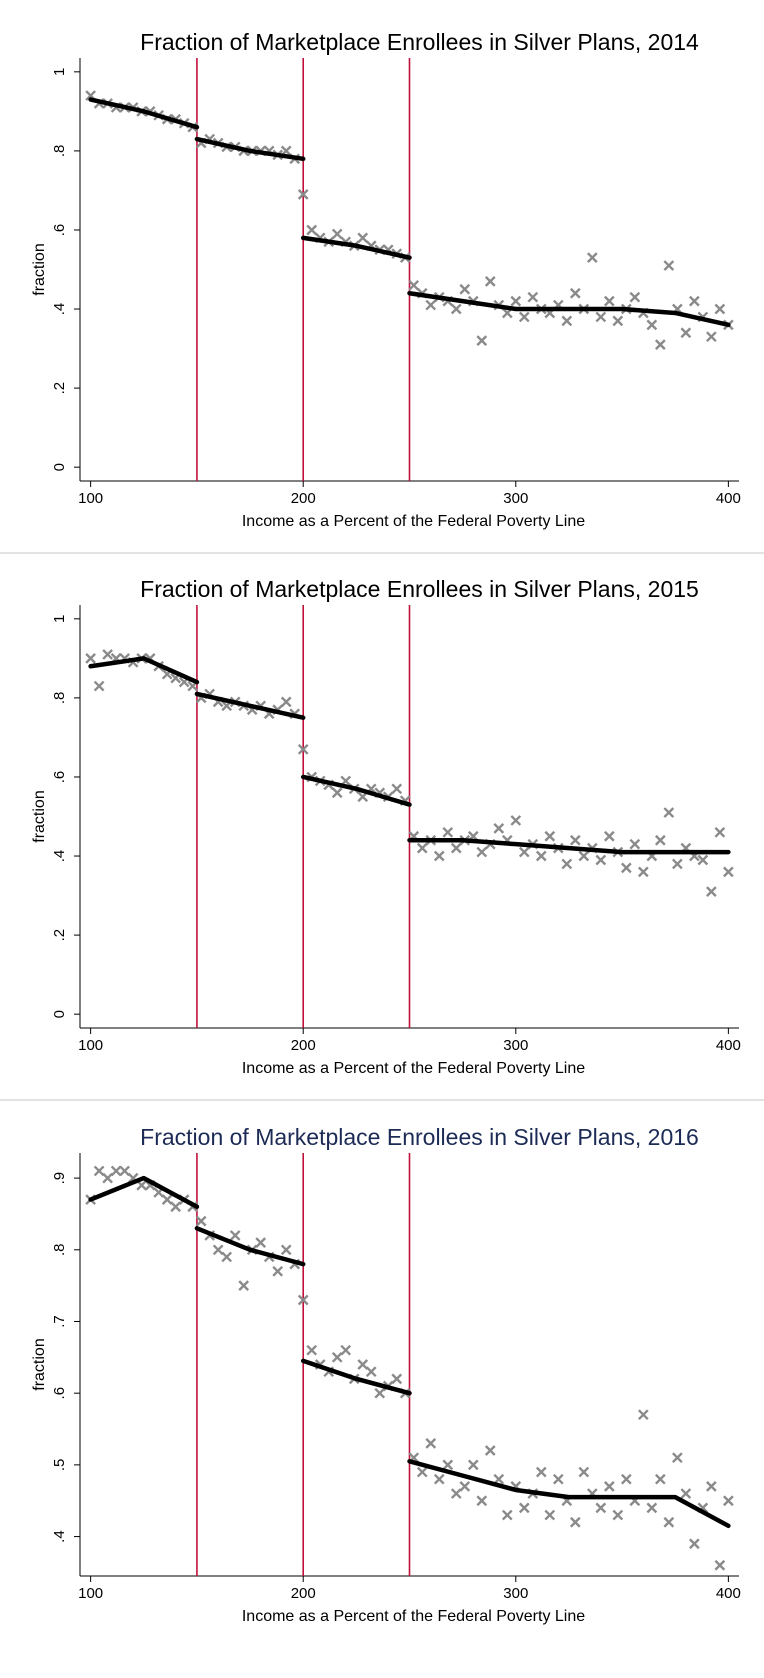 The width and height of the screenshot is (764, 1678). I want to click on y-axis-label: fraction, so click(39, 1364).